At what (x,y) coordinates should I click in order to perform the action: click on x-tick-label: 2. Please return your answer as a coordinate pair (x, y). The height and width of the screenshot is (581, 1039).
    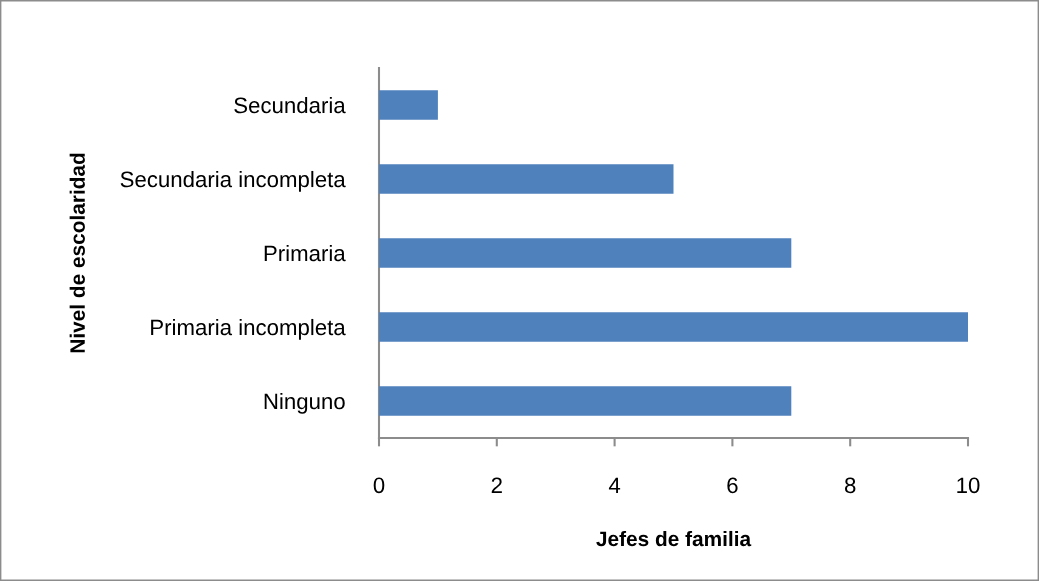
    Looking at the image, I should click on (496, 485).